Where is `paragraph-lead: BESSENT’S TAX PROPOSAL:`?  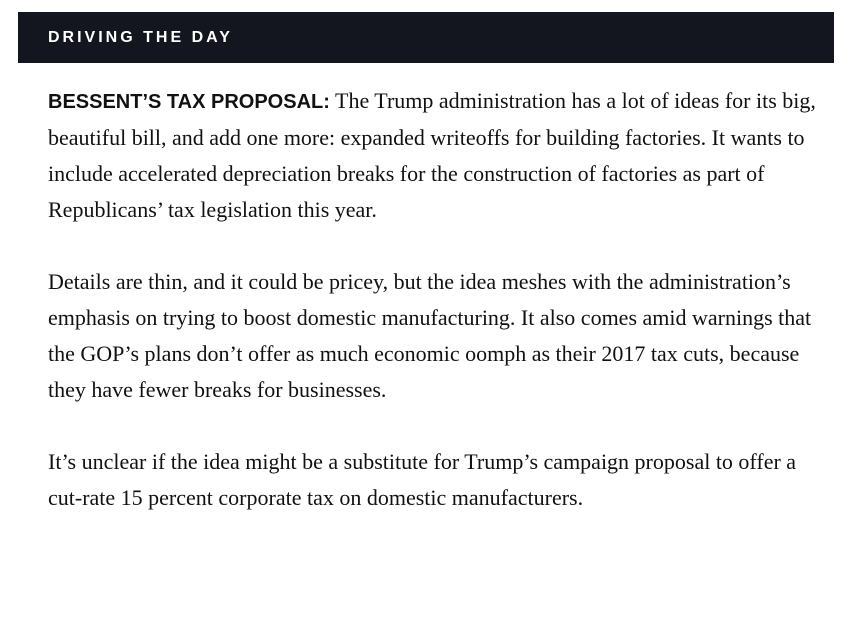
paragraph-lead: BESSENT’S TAX PROPOSAL: is located at coordinates (189, 102).